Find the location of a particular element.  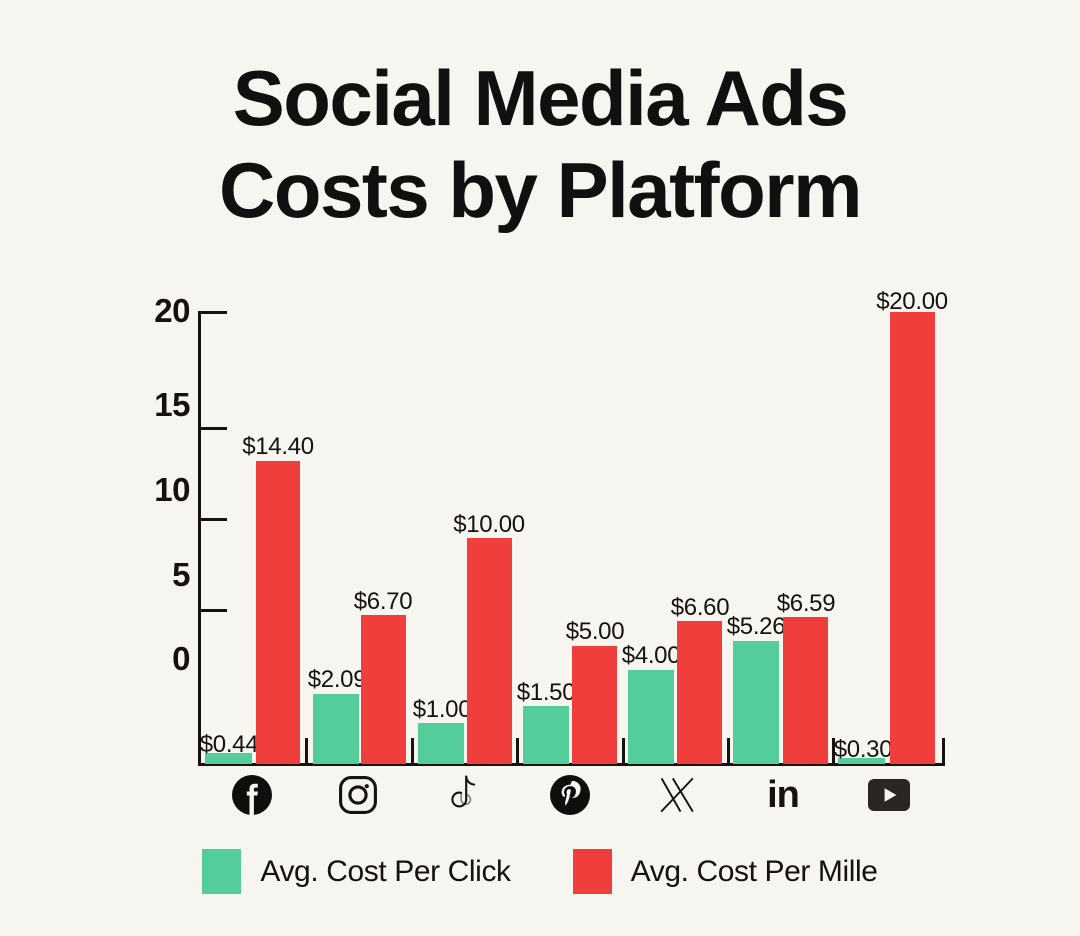

youtube-icon is located at coordinates (889, 795).